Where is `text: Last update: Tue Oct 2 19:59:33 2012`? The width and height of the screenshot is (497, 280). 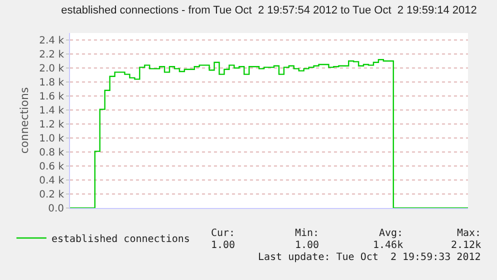 text: Last update: Tue Oct 2 19:59:33 2012 is located at coordinates (369, 257).